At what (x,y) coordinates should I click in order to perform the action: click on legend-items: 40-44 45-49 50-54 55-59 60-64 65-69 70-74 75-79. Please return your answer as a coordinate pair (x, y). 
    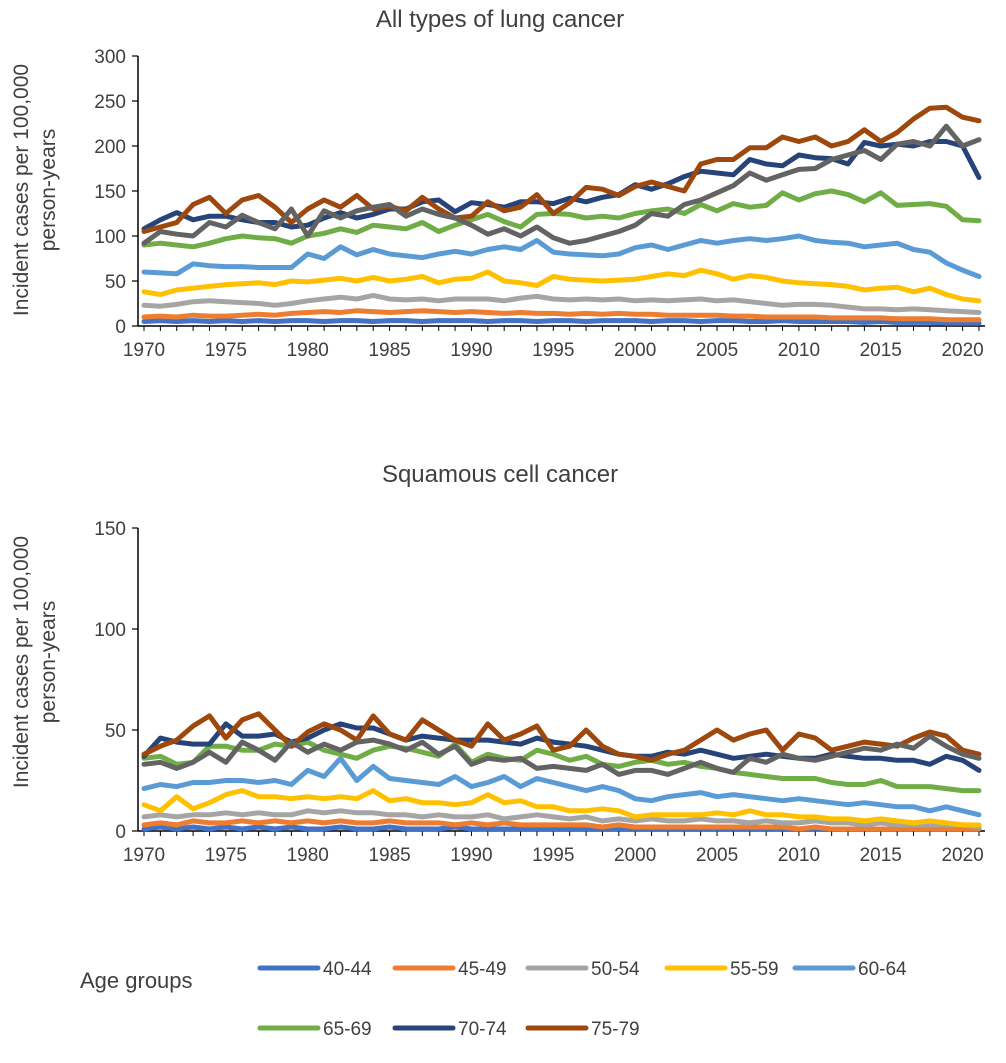
    Looking at the image, I should click on (582, 999).